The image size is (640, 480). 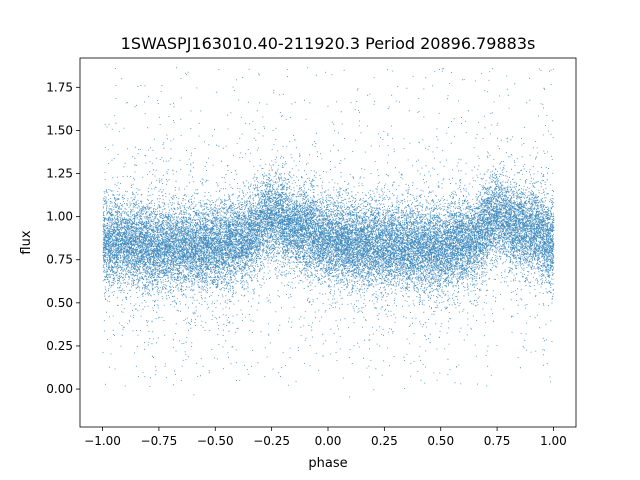 I want to click on x-tick-label: −0.50, so click(x=215, y=441).